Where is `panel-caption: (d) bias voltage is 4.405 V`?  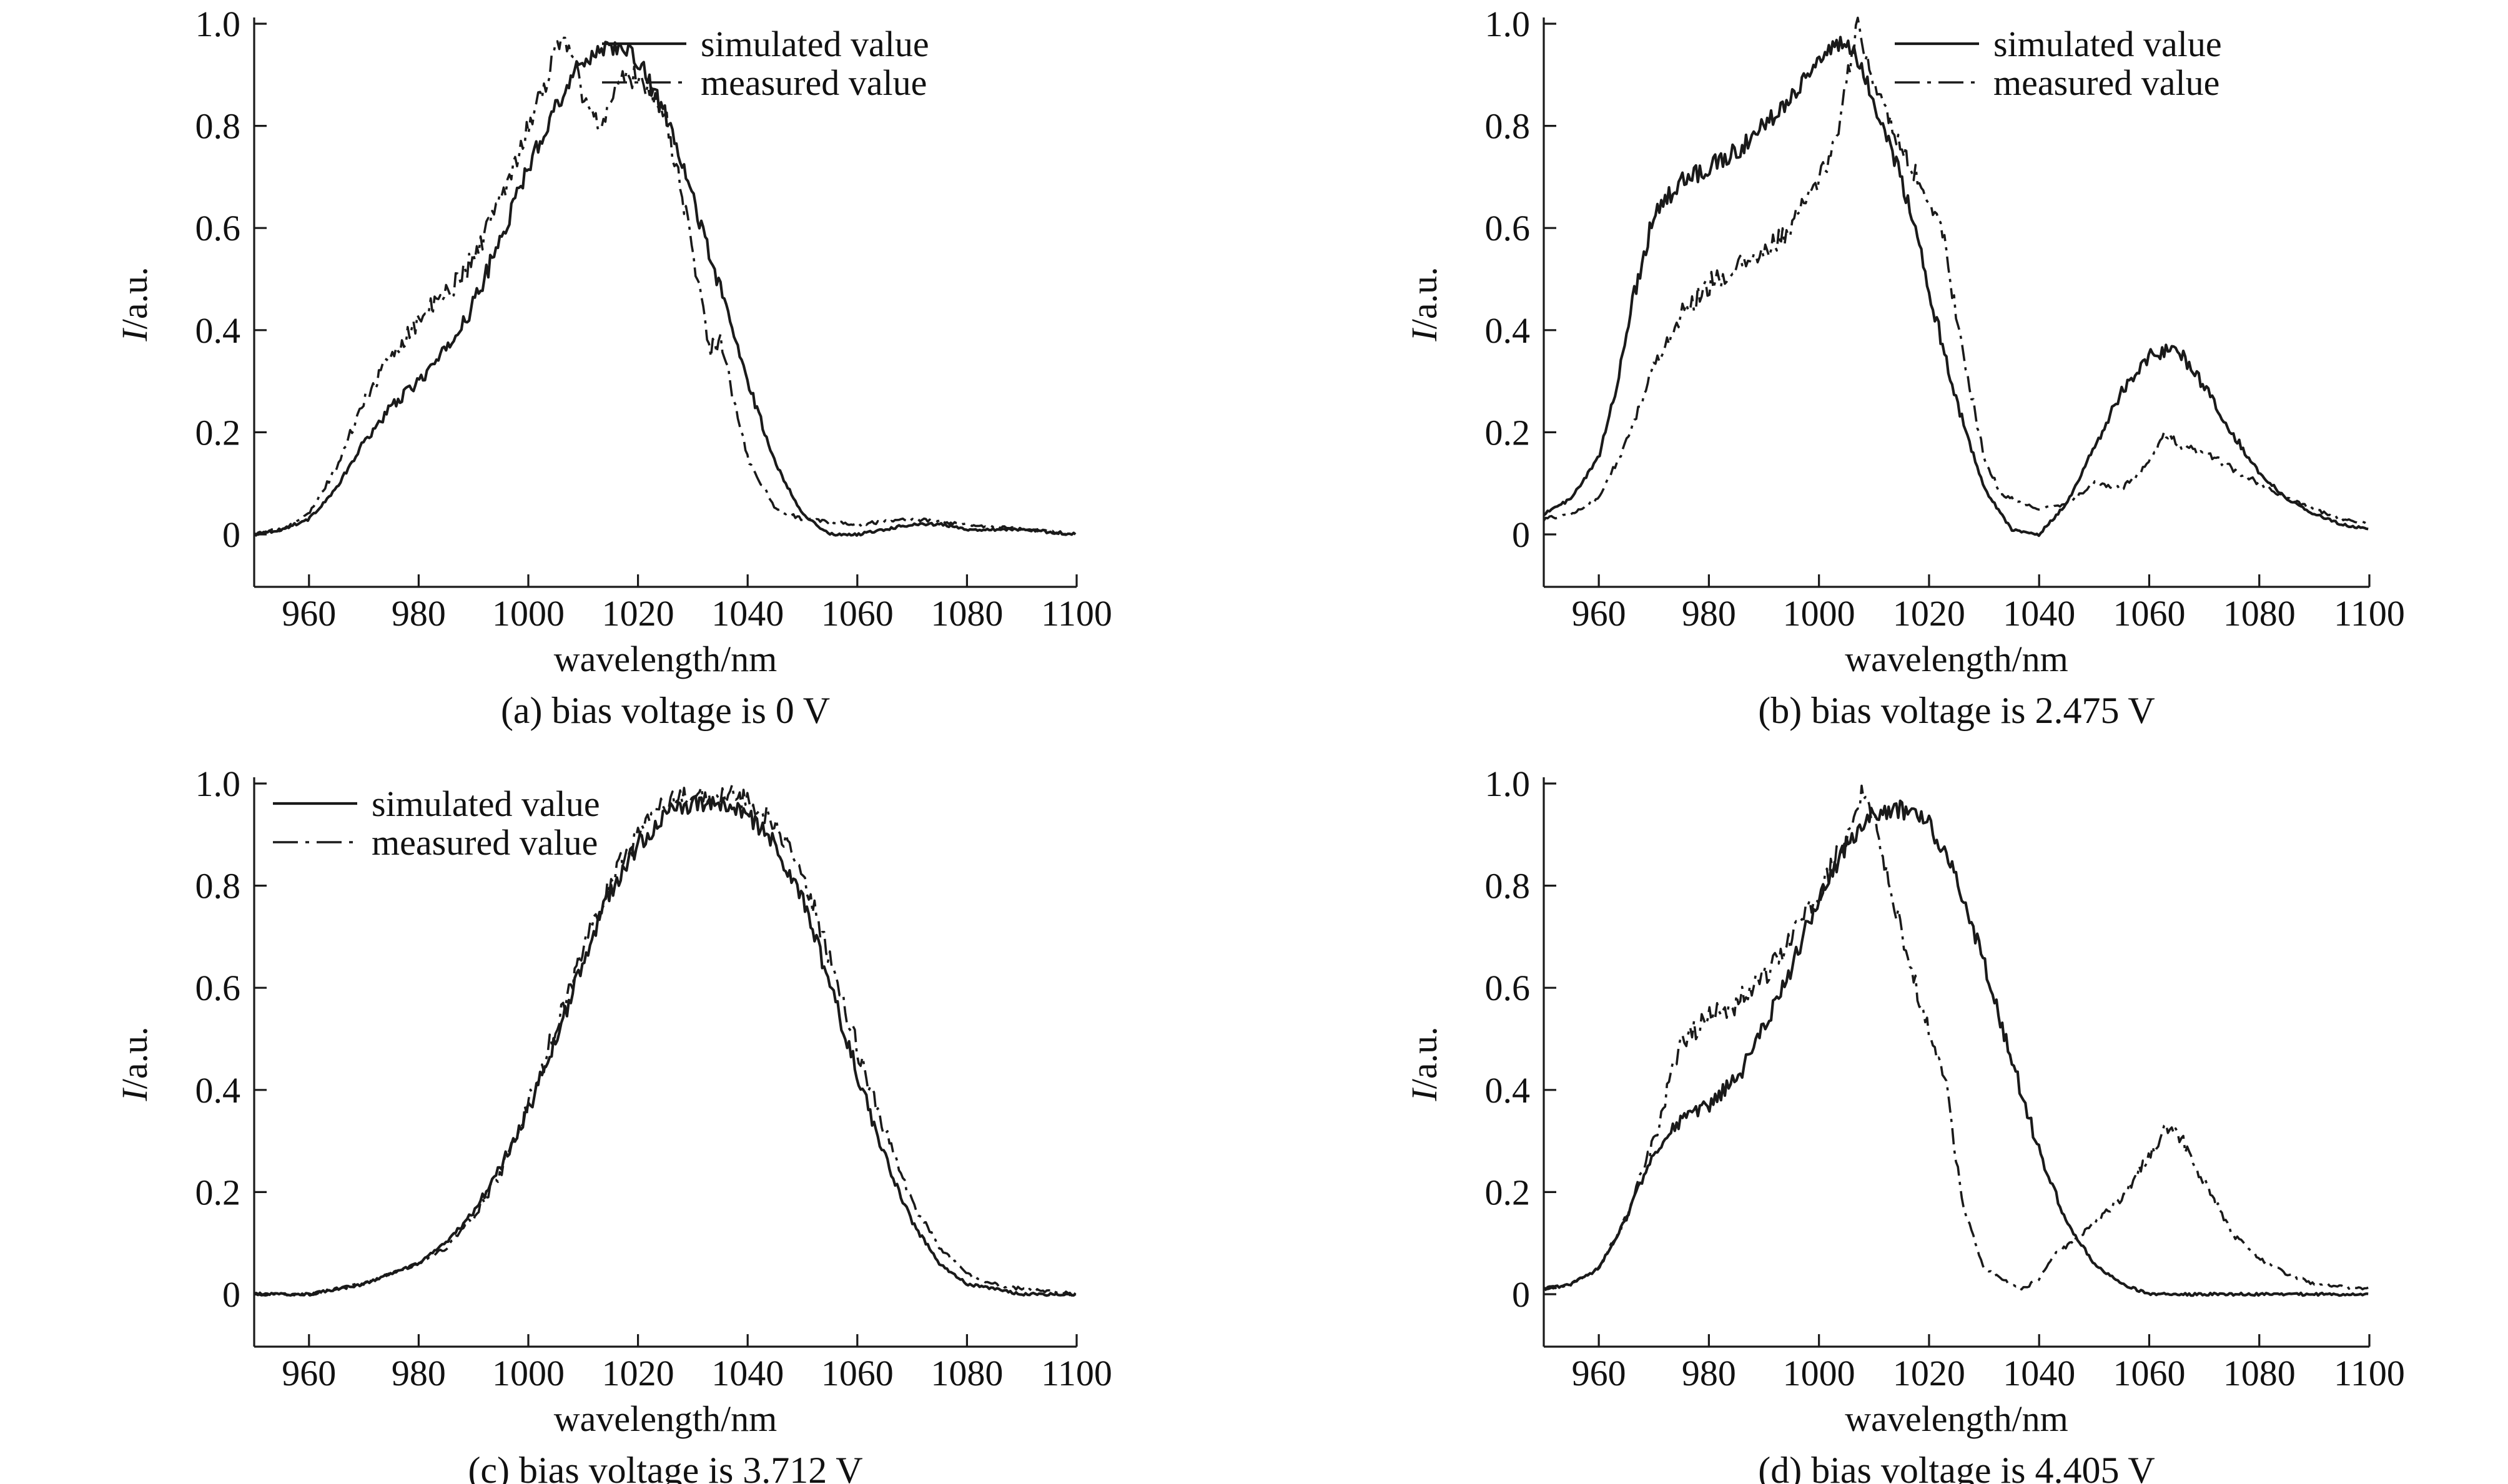 panel-caption: (d) bias voltage is 4.405 V is located at coordinates (1956, 1467).